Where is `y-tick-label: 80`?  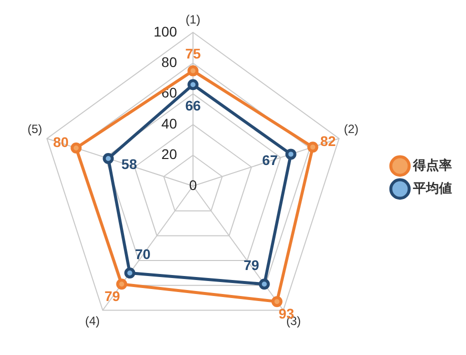 y-tick-label: 80 is located at coordinates (169, 62).